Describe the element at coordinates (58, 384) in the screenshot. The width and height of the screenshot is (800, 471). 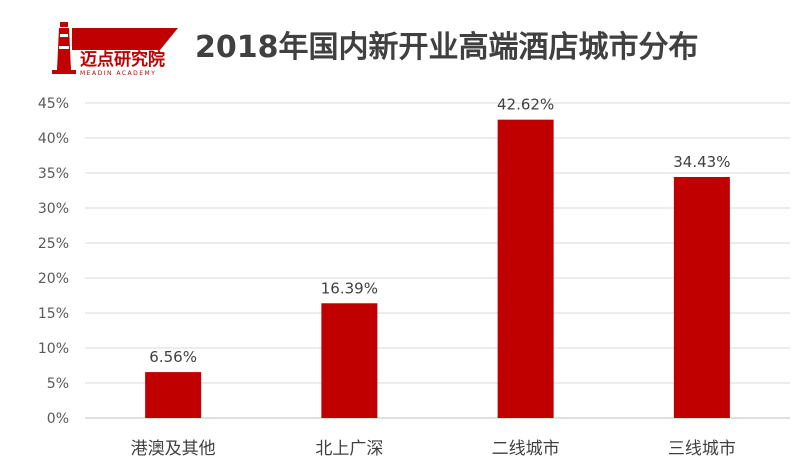
I see `y-tick-label: 5%` at that location.